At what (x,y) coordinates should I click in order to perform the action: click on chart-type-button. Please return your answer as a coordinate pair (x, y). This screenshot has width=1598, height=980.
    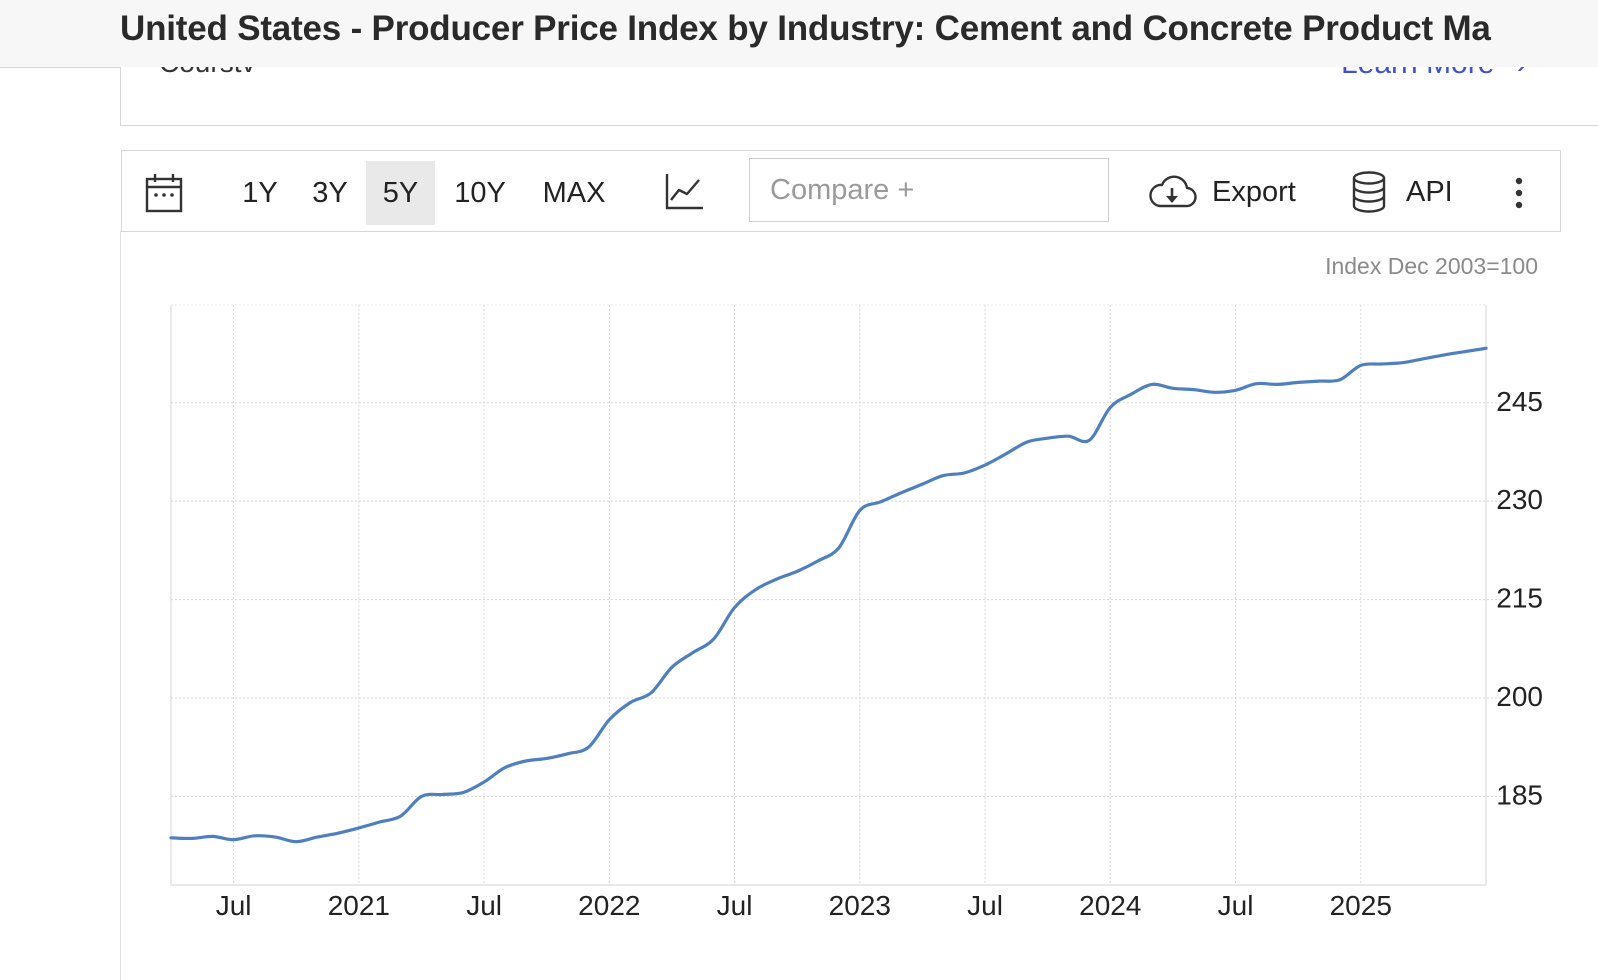
    Looking at the image, I should click on (684, 192).